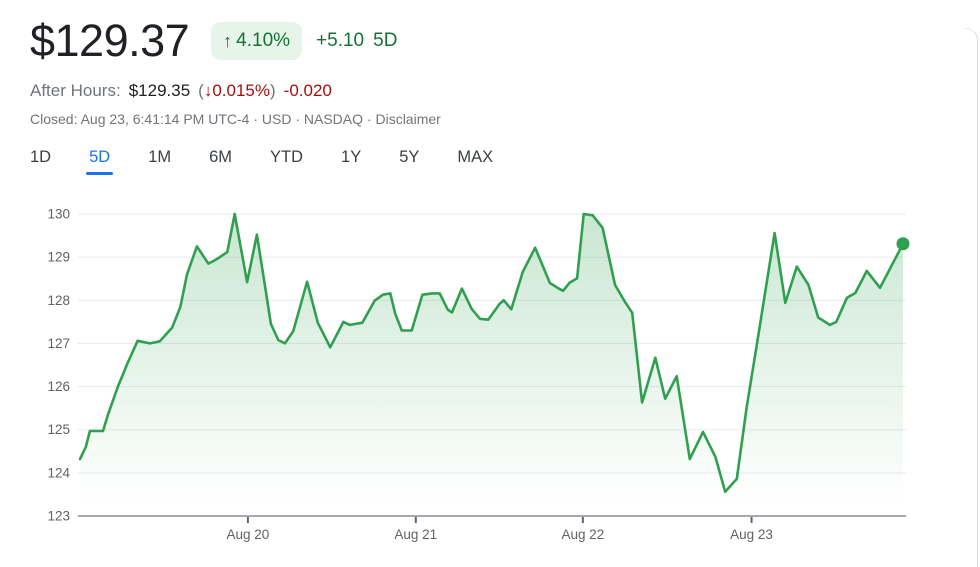 The image size is (980, 567). I want to click on after-hours-label: After Hours:, so click(75, 90).